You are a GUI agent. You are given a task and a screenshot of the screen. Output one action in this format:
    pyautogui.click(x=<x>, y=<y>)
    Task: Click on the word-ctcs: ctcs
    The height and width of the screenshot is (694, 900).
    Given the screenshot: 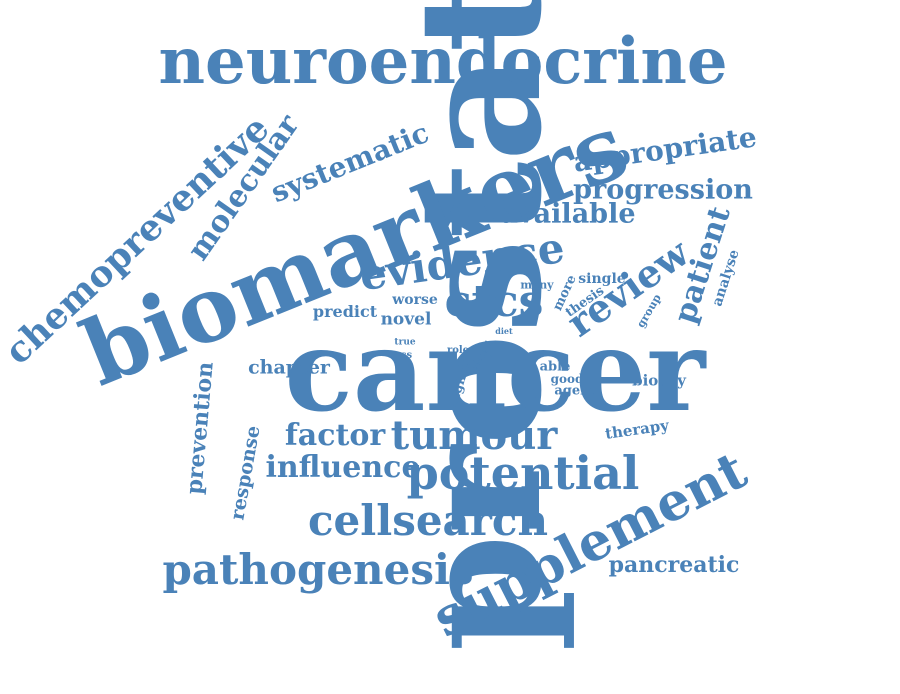 What is the action you would take?
    pyautogui.click(x=494, y=301)
    